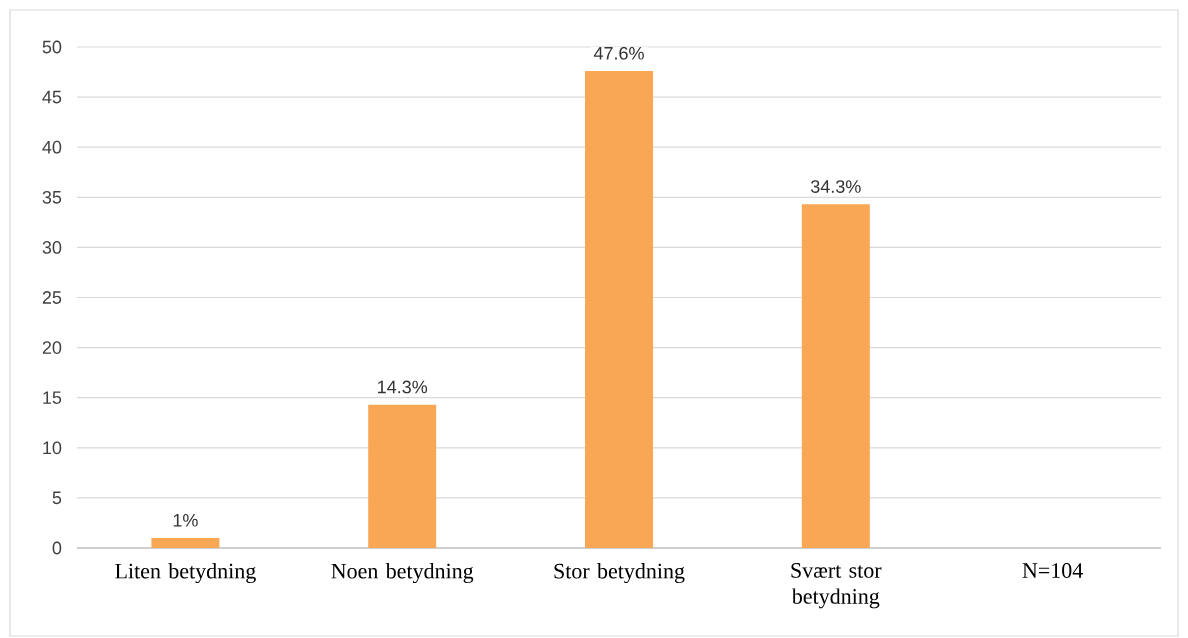 The image size is (1188, 638). What do you see at coordinates (618, 53) in the screenshot?
I see `data-label: 47.6%` at bounding box center [618, 53].